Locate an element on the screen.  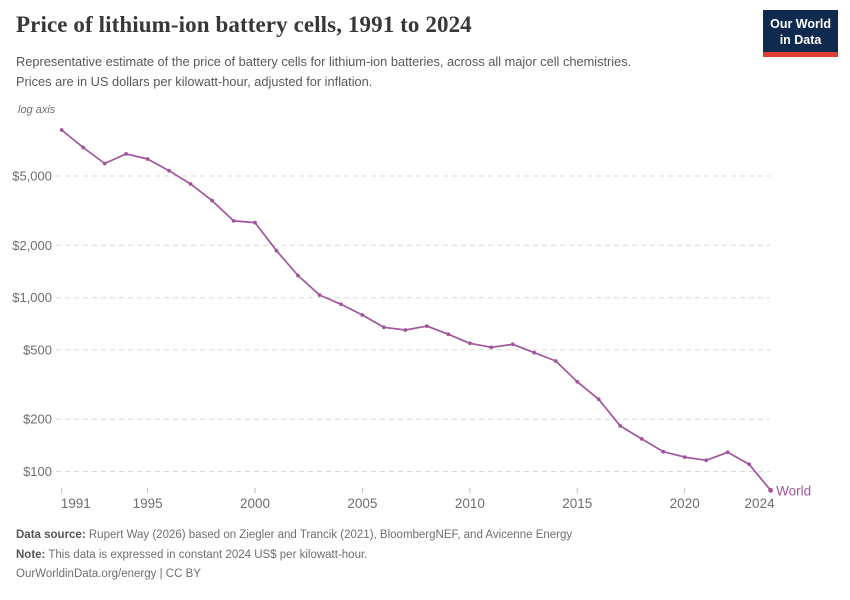
y-axis-label: $100 is located at coordinates (37, 471).